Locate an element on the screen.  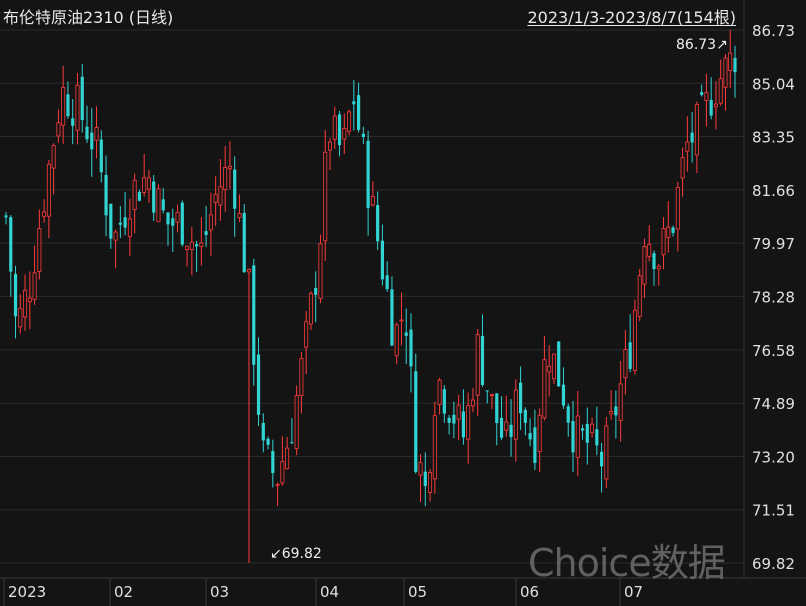
y-tick-label: 69.82 is located at coordinates (773, 564).